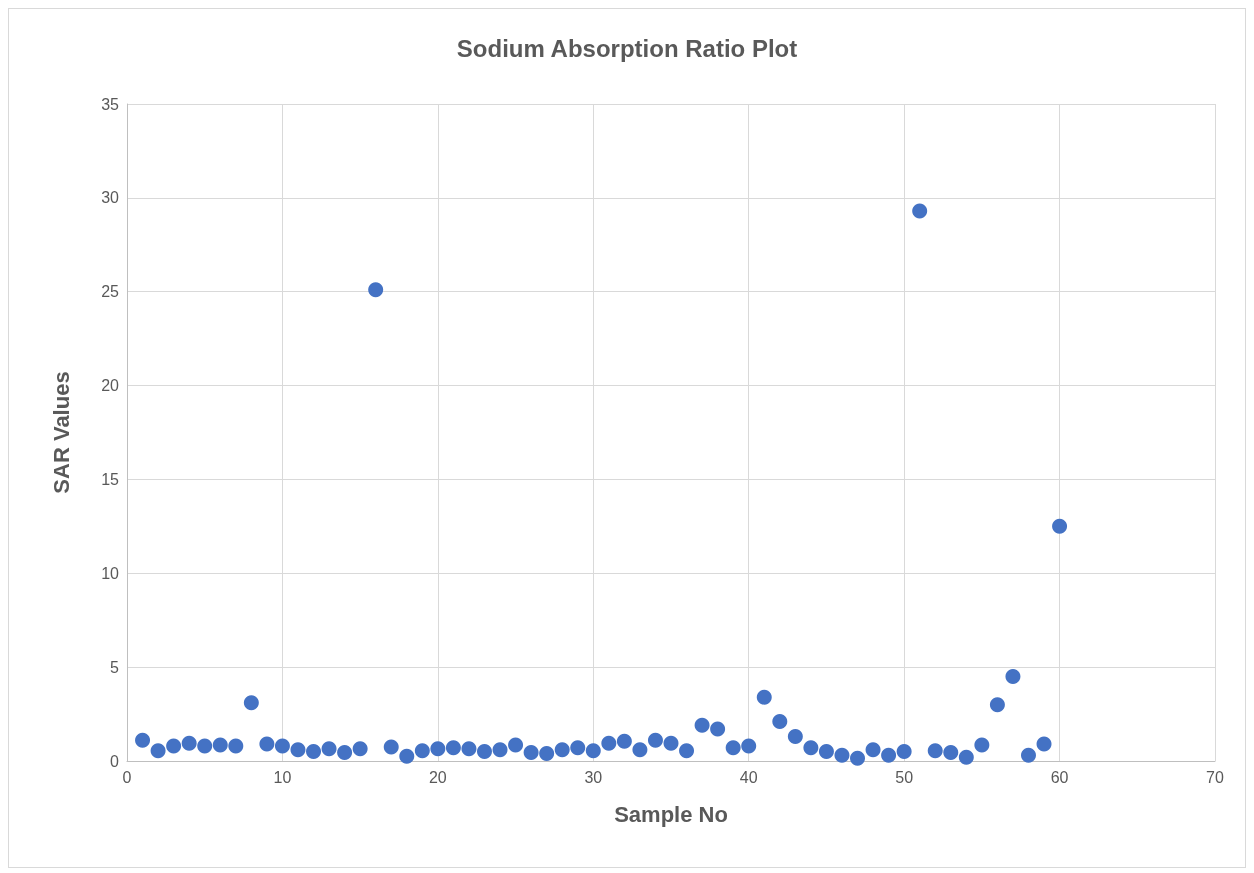  Describe the element at coordinates (110, 386) in the screenshot. I see `y-tick-label: 20` at that location.